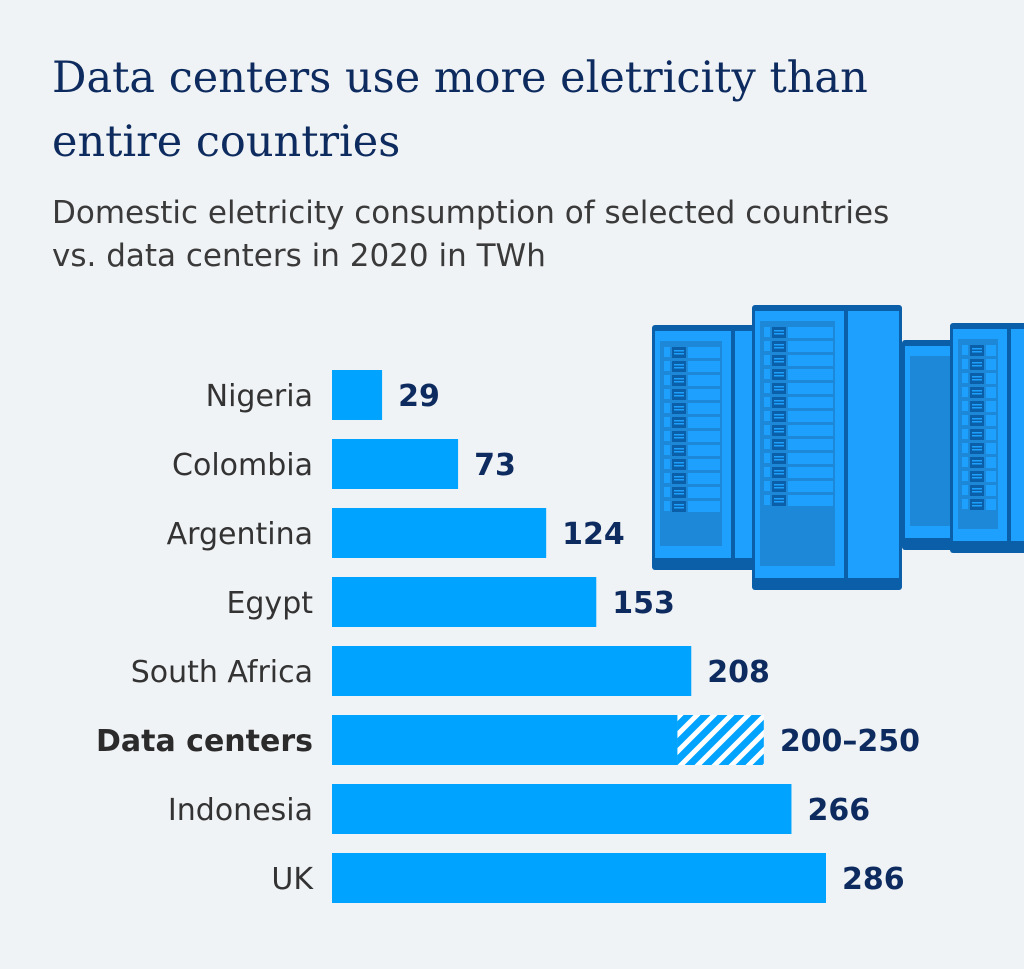 This screenshot has width=1024, height=969. What do you see at coordinates (495, 465) in the screenshot?
I see `value-label: 73` at bounding box center [495, 465].